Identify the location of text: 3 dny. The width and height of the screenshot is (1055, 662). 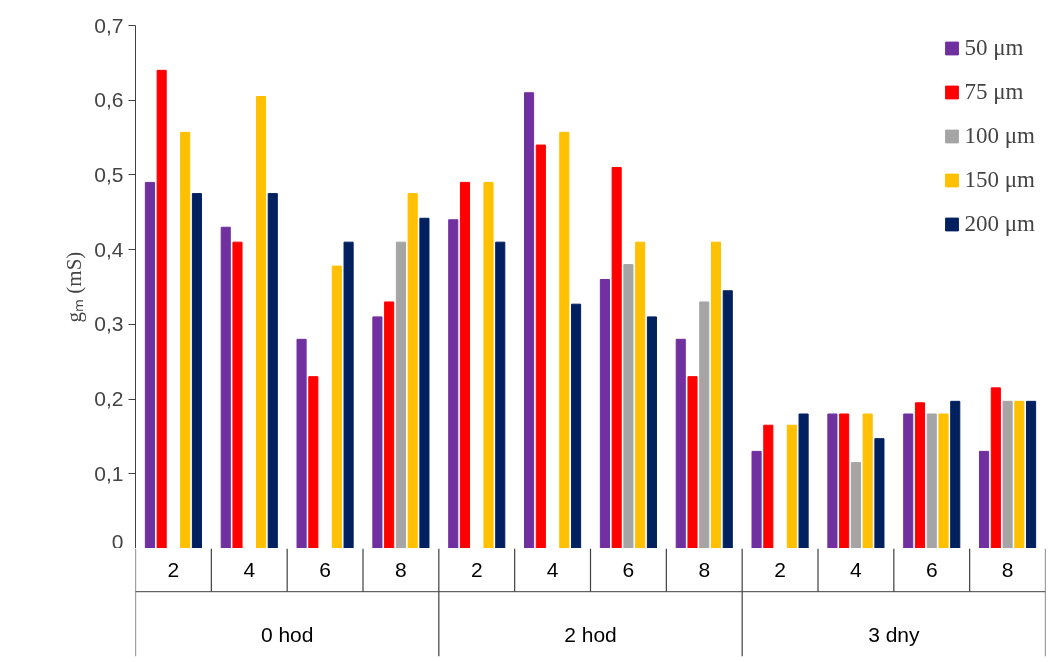
(894, 635).